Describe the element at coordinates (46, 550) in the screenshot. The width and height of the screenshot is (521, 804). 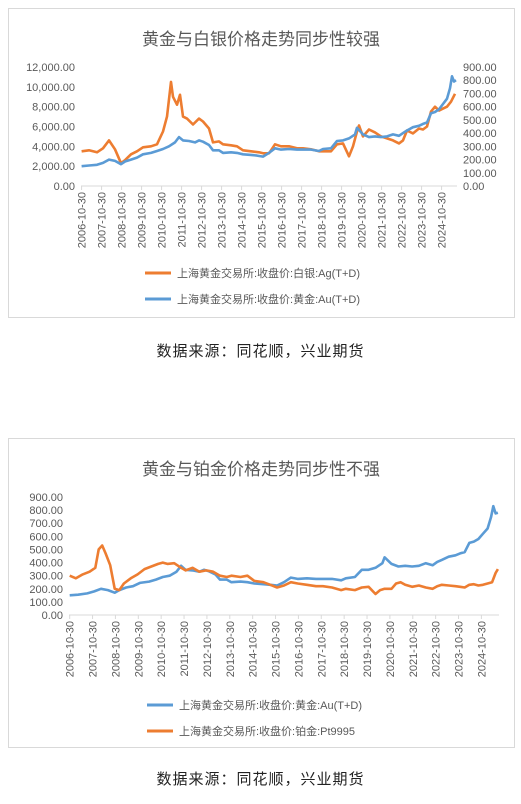
I see `y-axis-tick-label: 500.00` at that location.